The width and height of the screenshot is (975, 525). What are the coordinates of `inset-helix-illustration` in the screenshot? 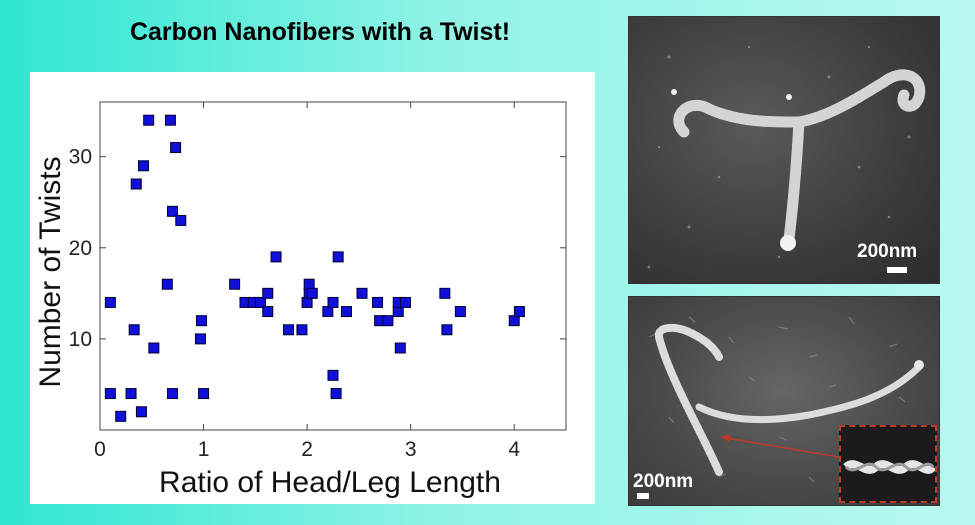 It's located at (890, 467).